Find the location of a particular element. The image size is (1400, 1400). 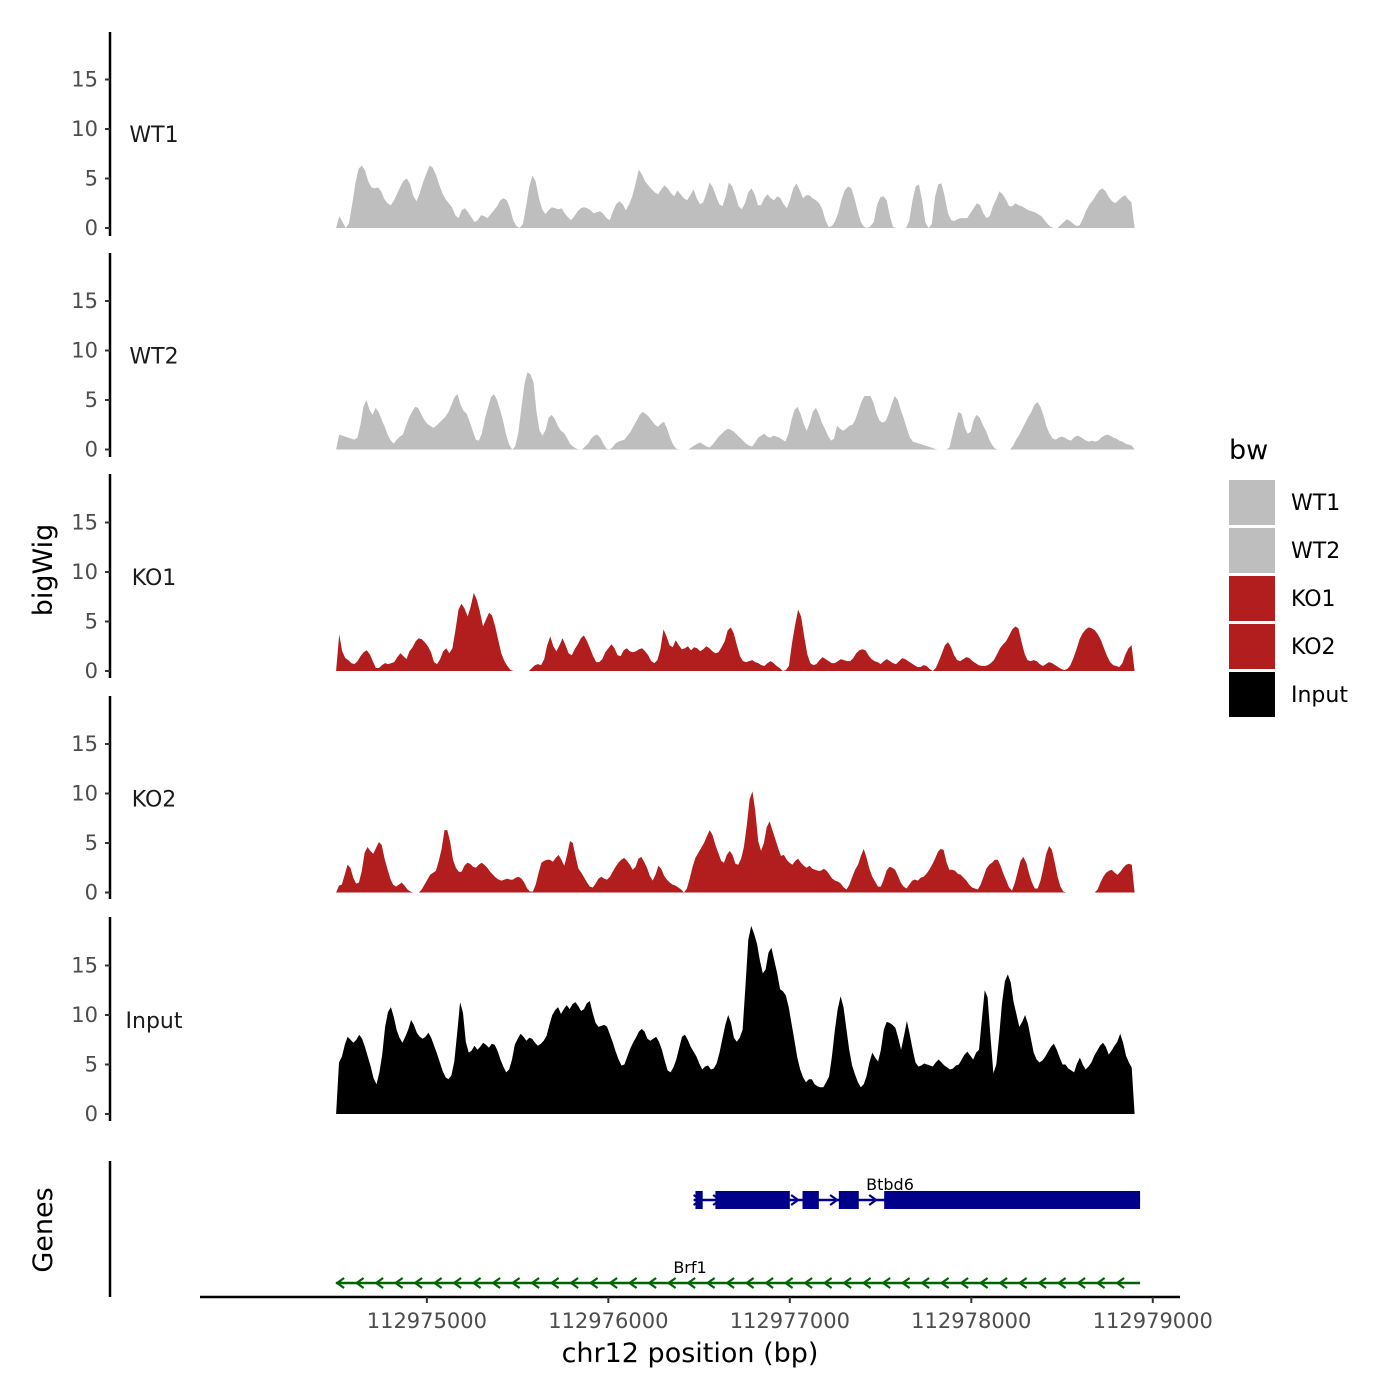

legend-label-input: Input is located at coordinates (1319, 695).